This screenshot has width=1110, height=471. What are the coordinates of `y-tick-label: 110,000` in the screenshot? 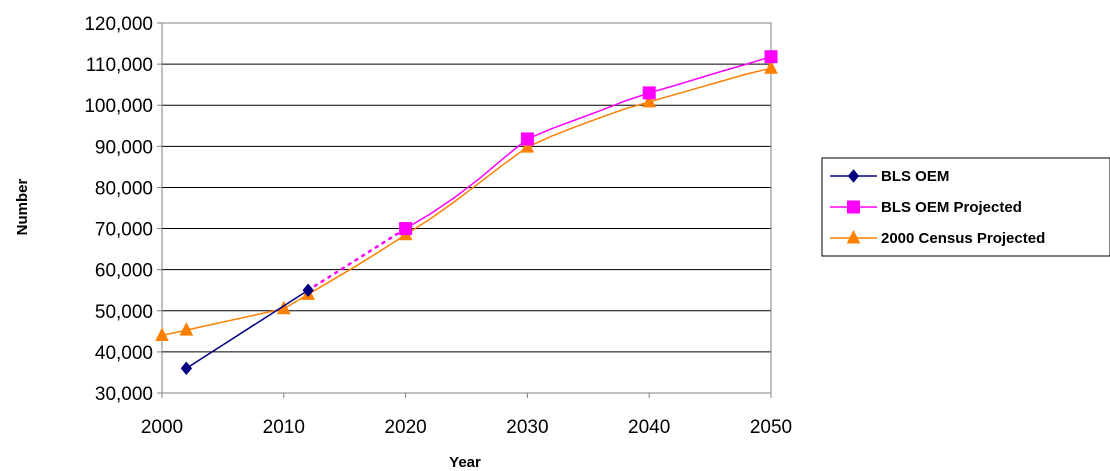 It's located at (119, 65).